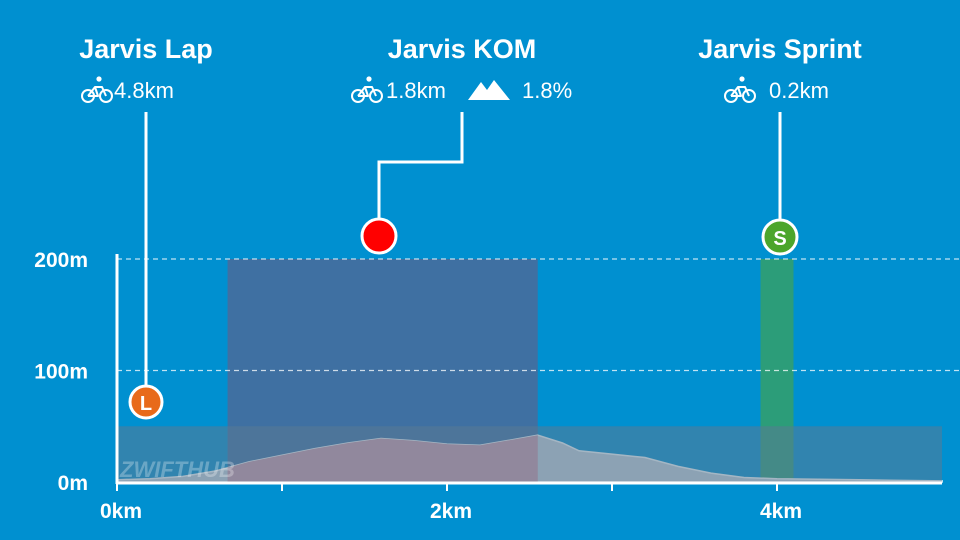 This screenshot has width=960, height=540. What do you see at coordinates (462, 49) in the screenshot?
I see `kom-title: Jarvis KOM` at bounding box center [462, 49].